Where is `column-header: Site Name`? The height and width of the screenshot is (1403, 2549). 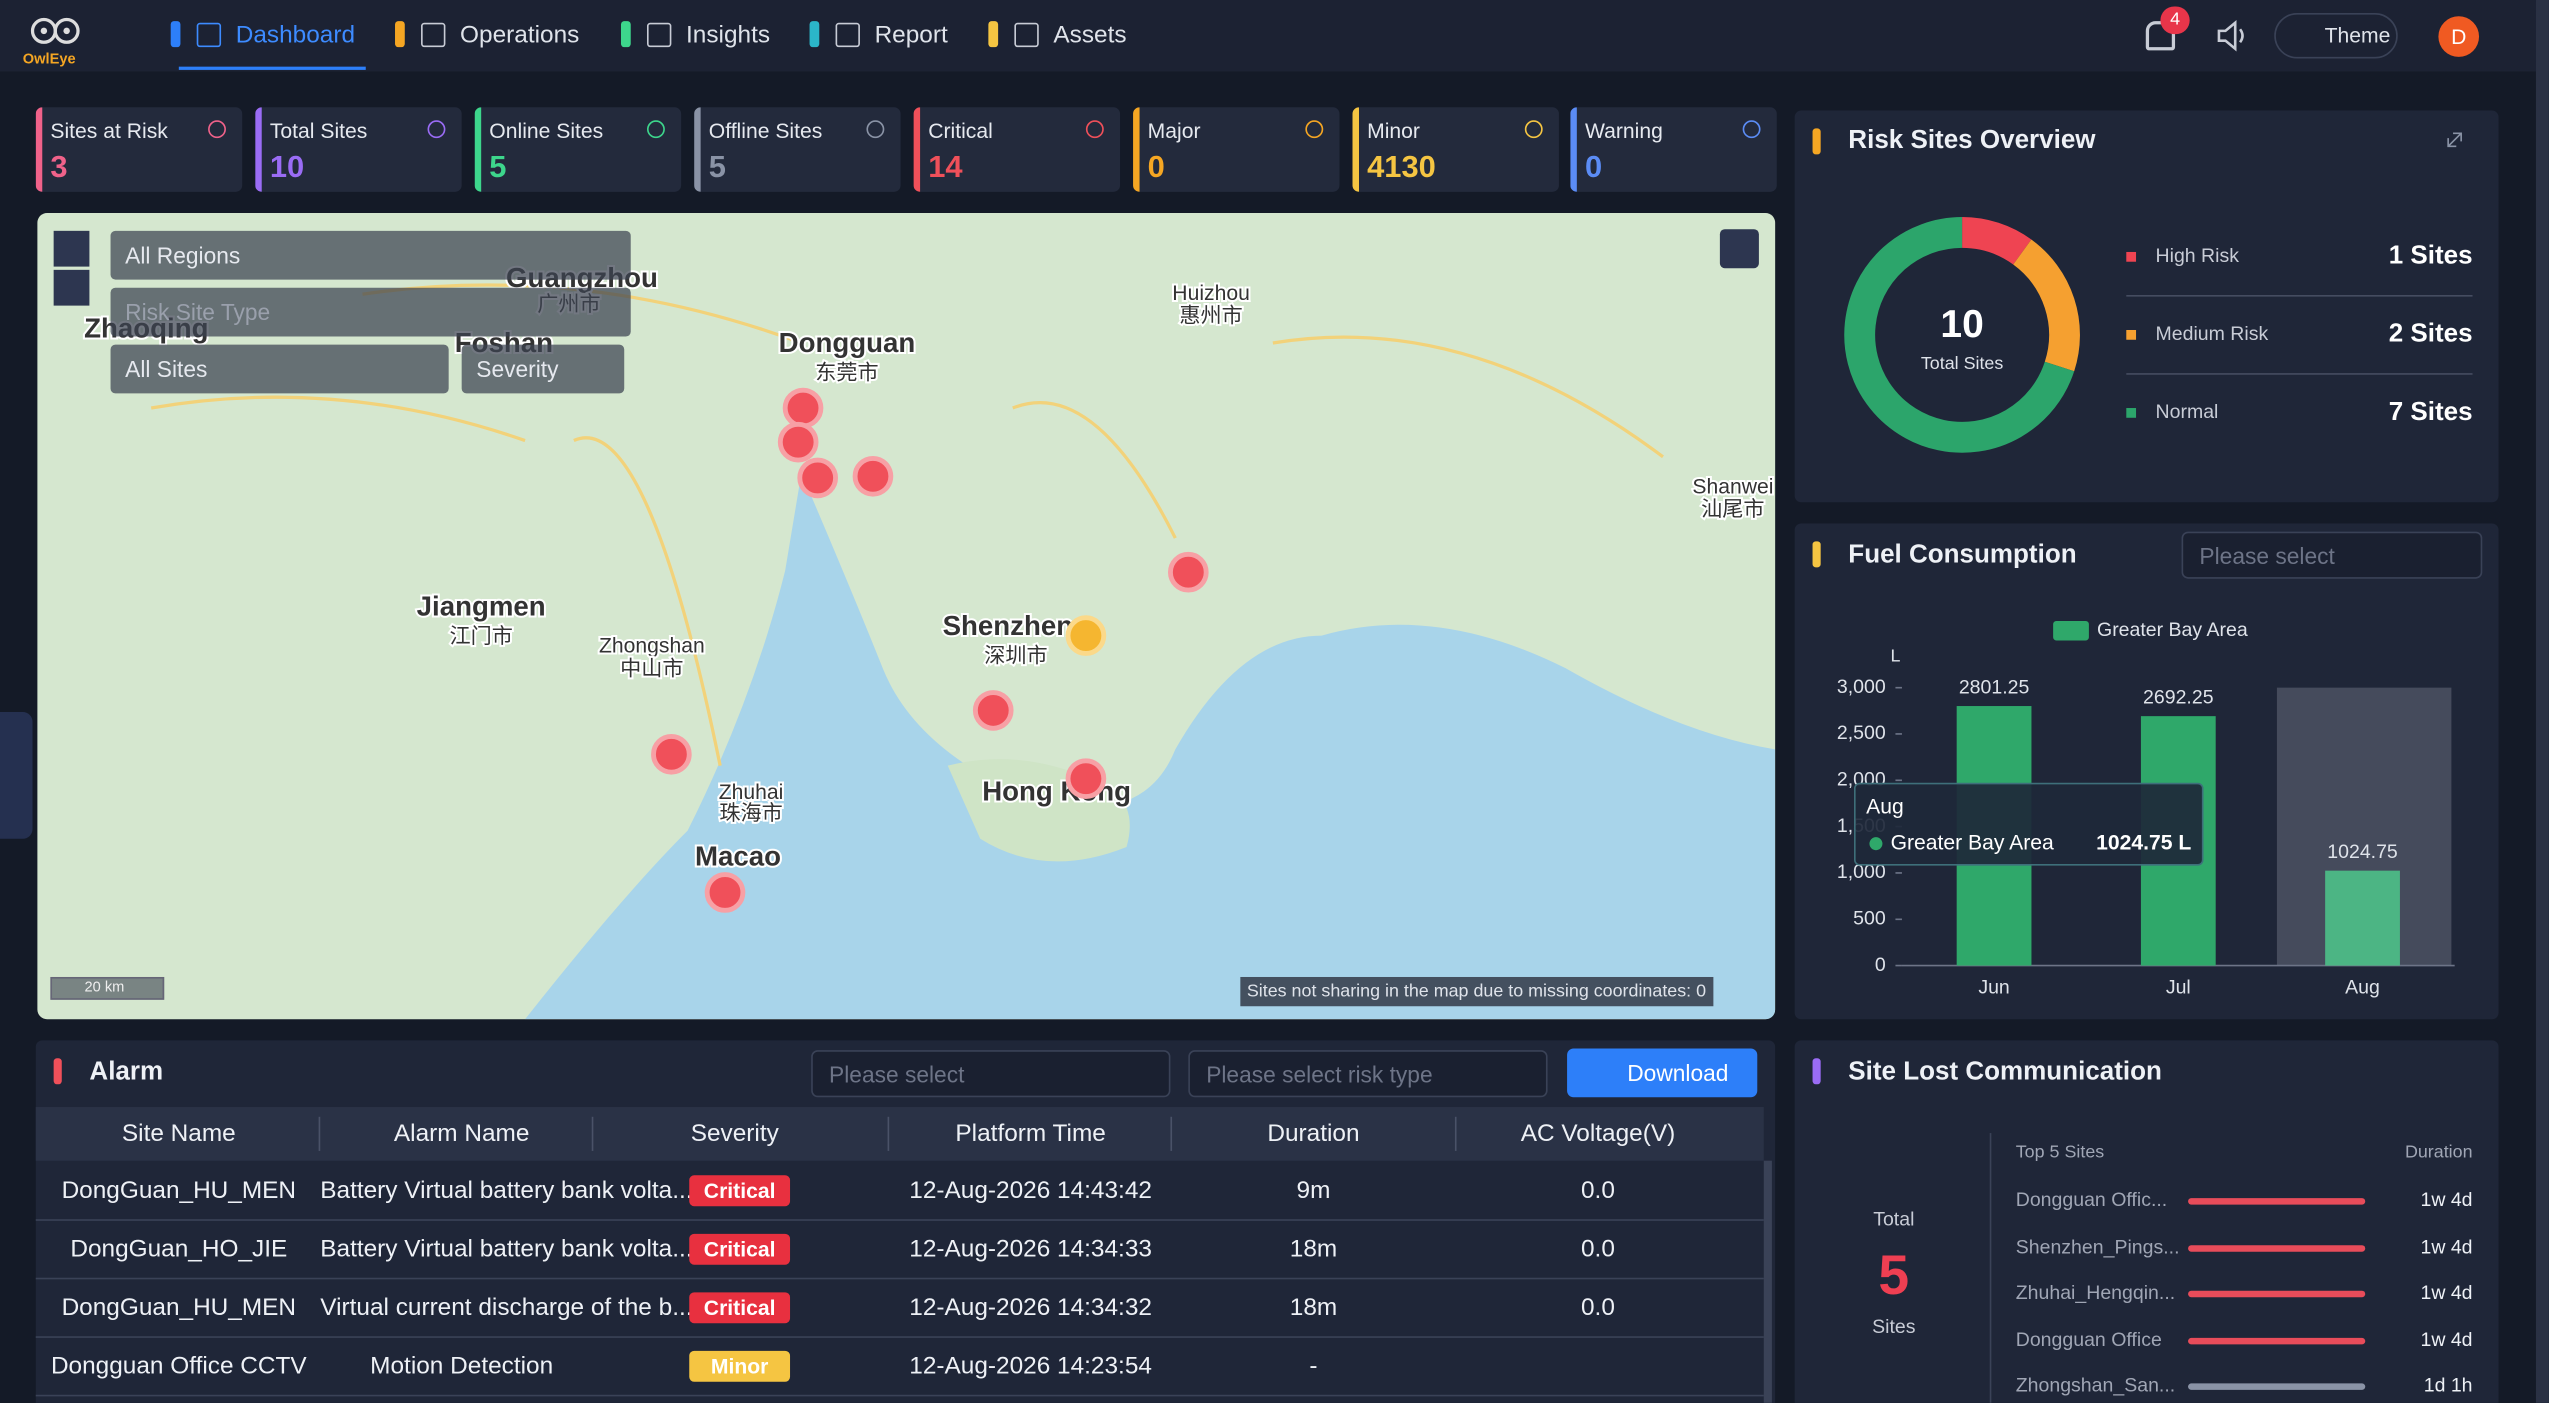 column-header: Site Name is located at coordinates (178, 1134).